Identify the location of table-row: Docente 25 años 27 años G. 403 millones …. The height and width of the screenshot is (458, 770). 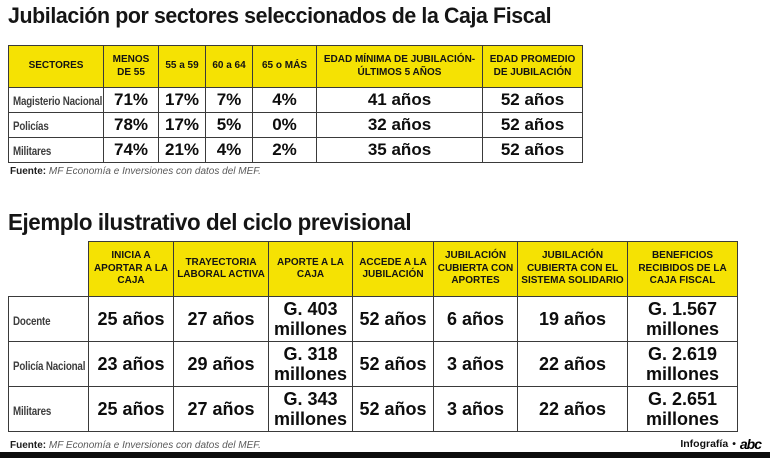
(373, 319).